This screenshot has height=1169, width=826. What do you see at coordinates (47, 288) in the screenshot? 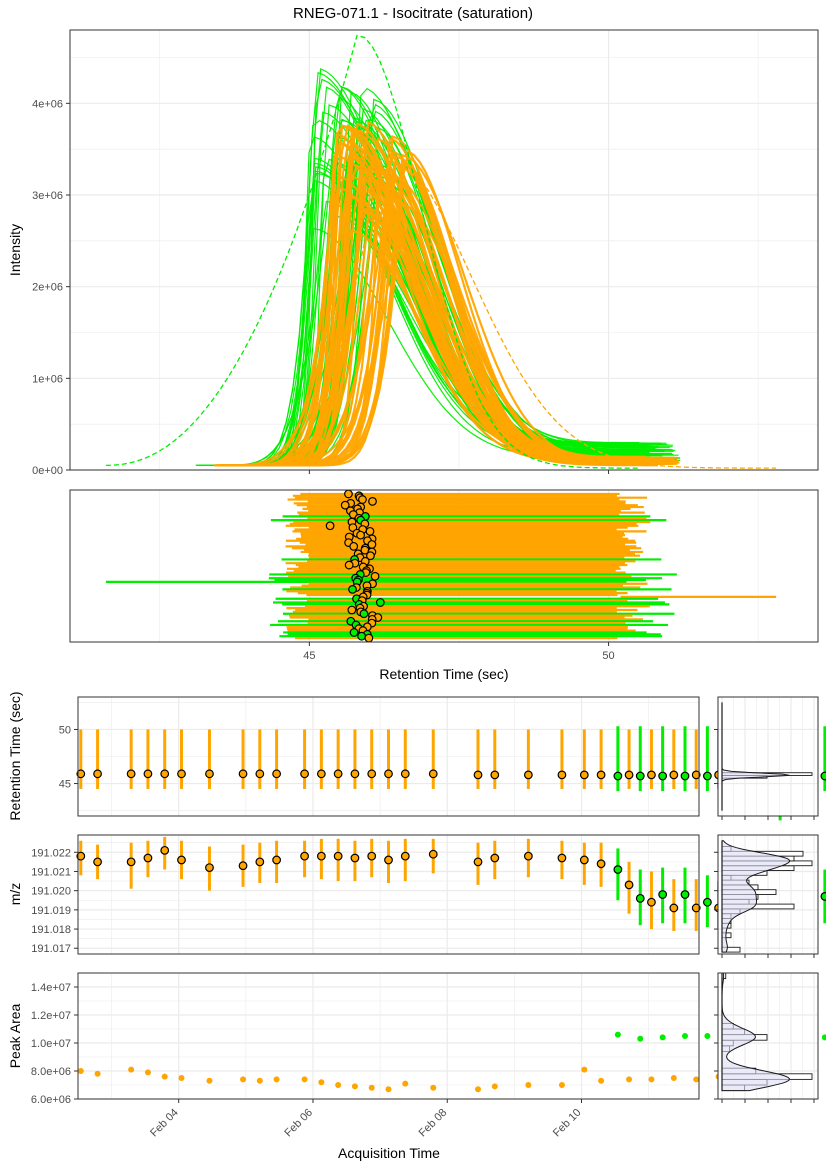
I see `chromatogram-y-tick-label: 2e+06` at bounding box center [47, 288].